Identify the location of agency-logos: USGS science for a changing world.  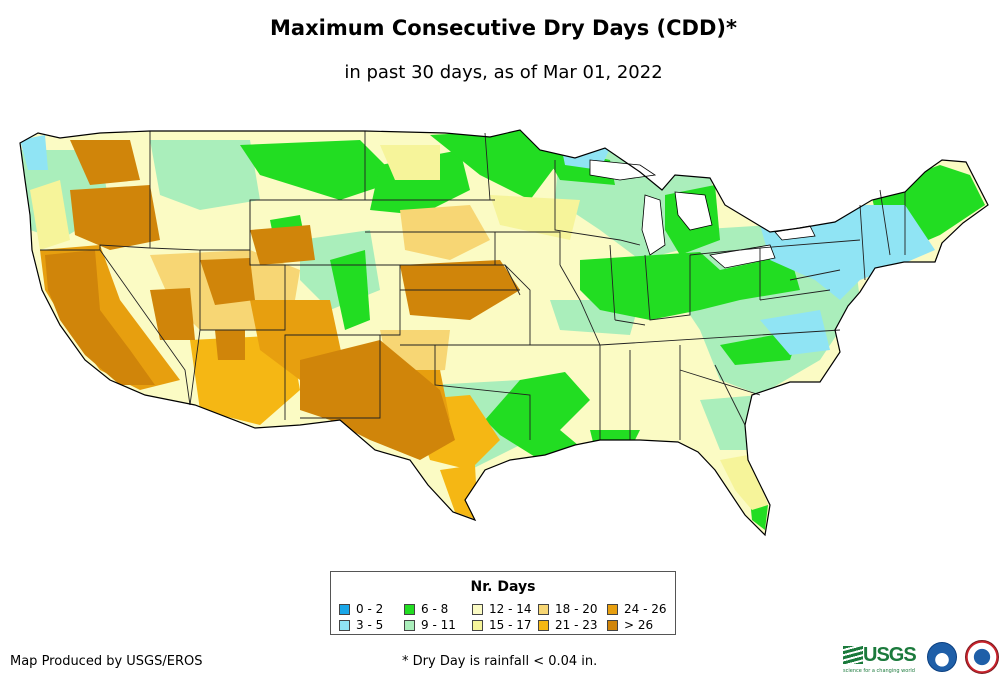
(925, 660).